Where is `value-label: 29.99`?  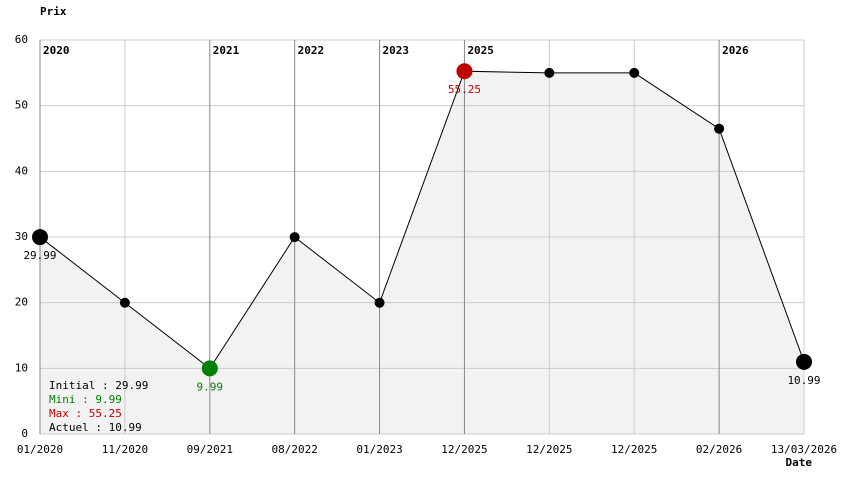 value-label: 29.99 is located at coordinates (39, 255).